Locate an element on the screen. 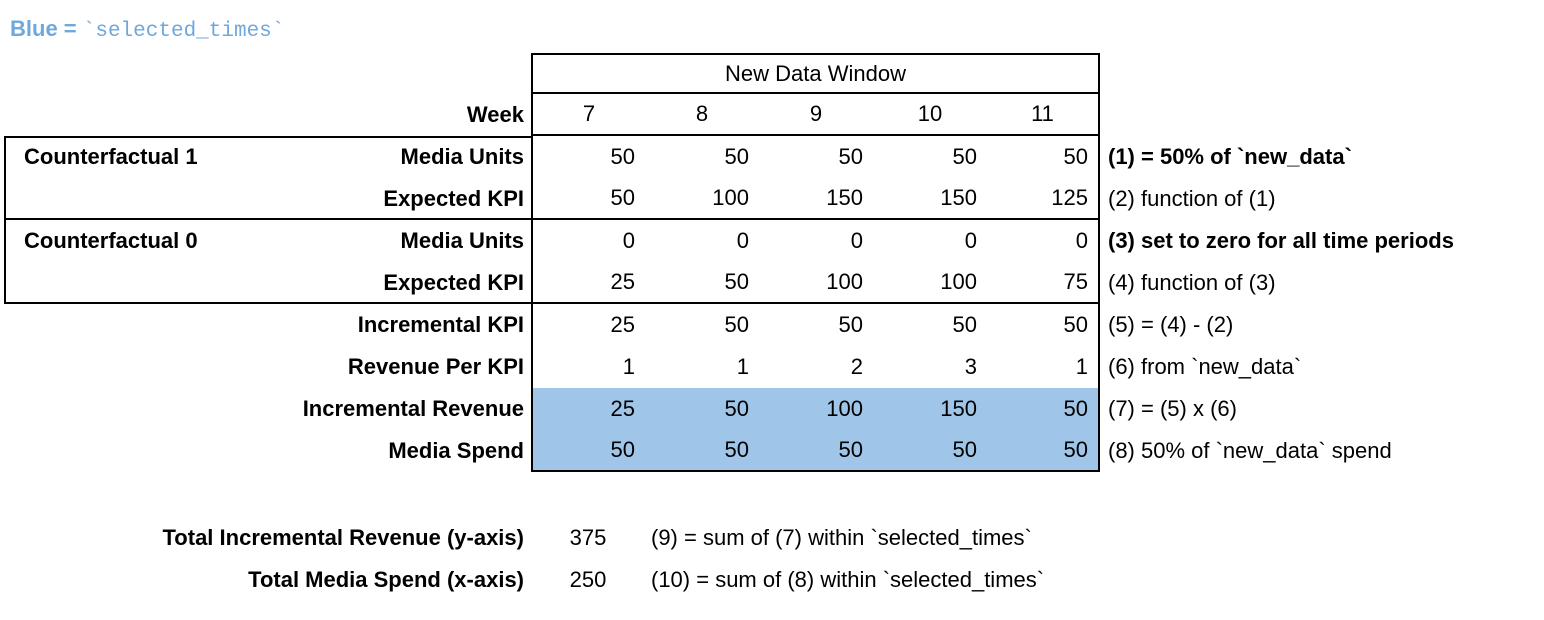 The height and width of the screenshot is (620, 1544). row-annotation: (4) function of (3) is located at coordinates (1192, 282).